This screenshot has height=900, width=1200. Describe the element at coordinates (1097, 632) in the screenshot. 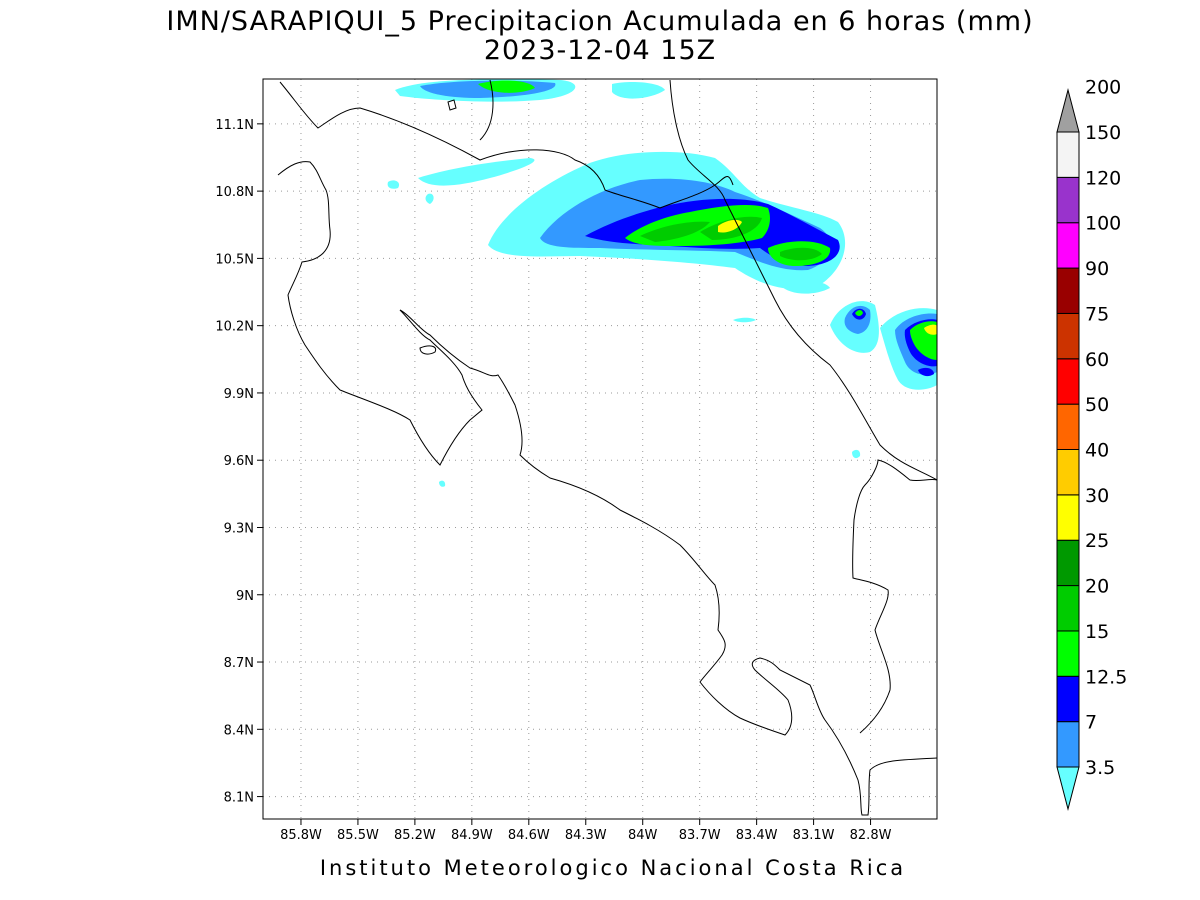

I see `colorbar-level-label: 15` at that location.